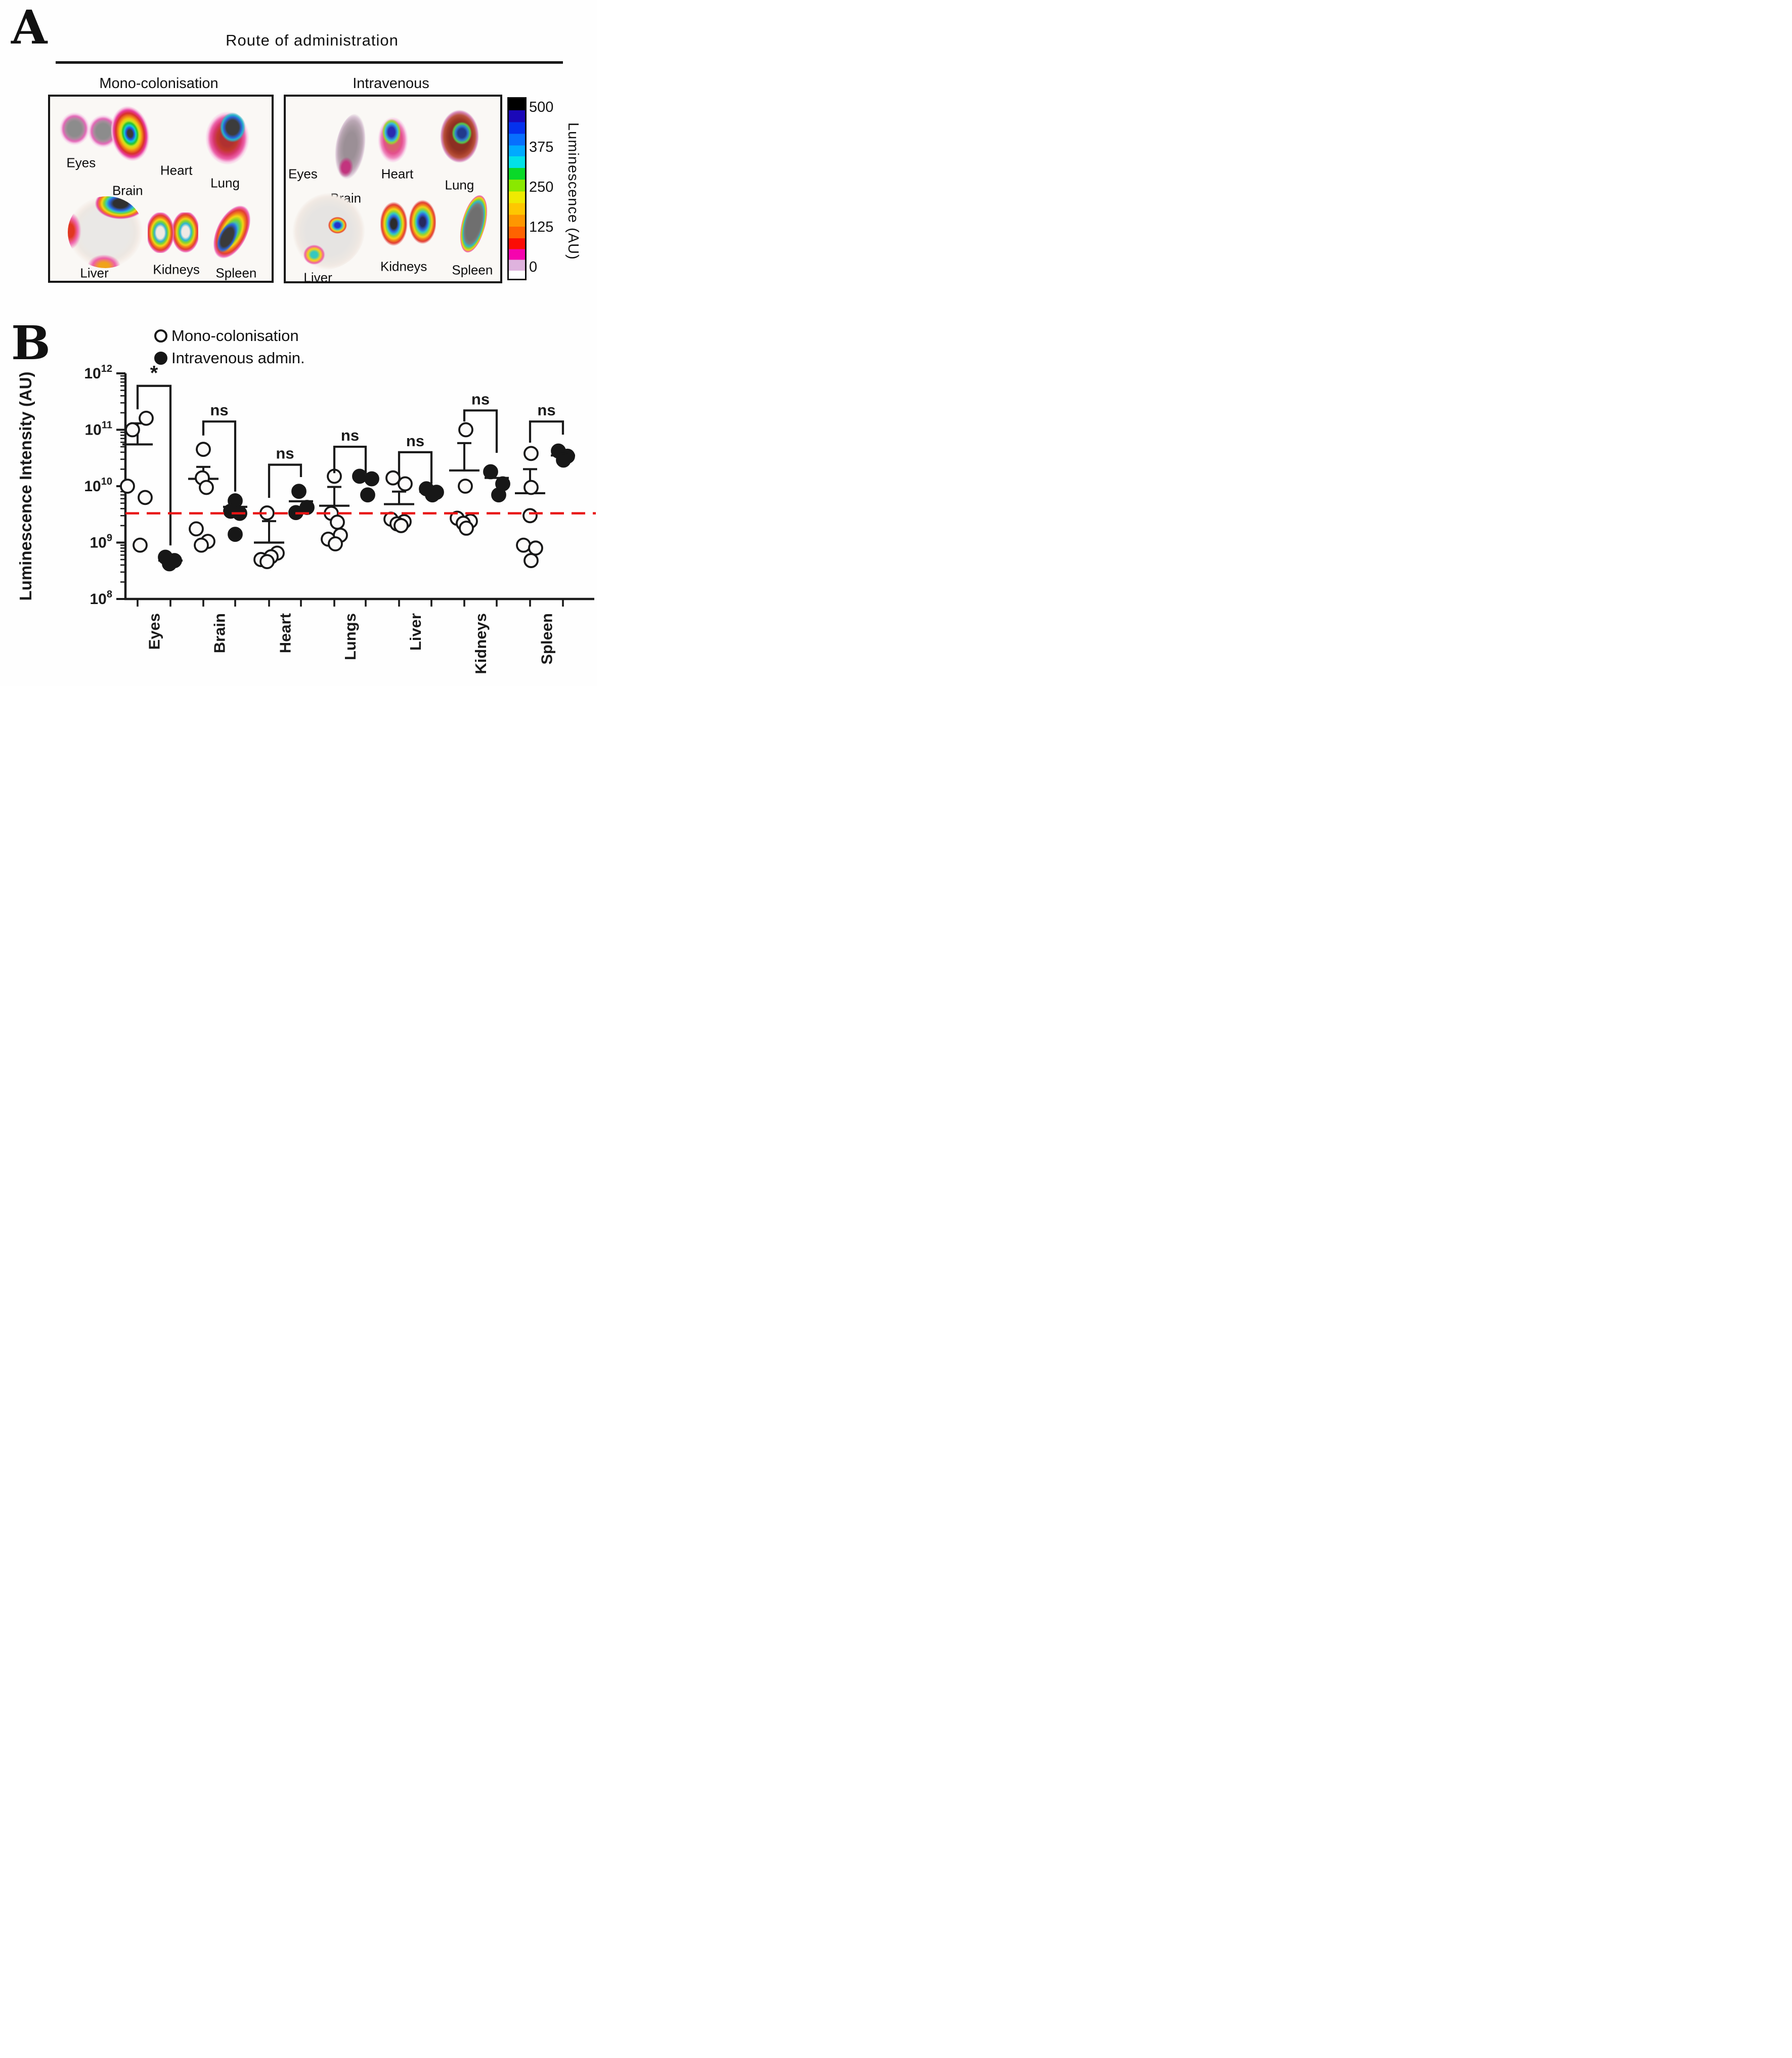 The image size is (1792, 2058). Describe the element at coordinates (533, 267) in the screenshot. I see `colorbar-tick-0: 0` at that location.